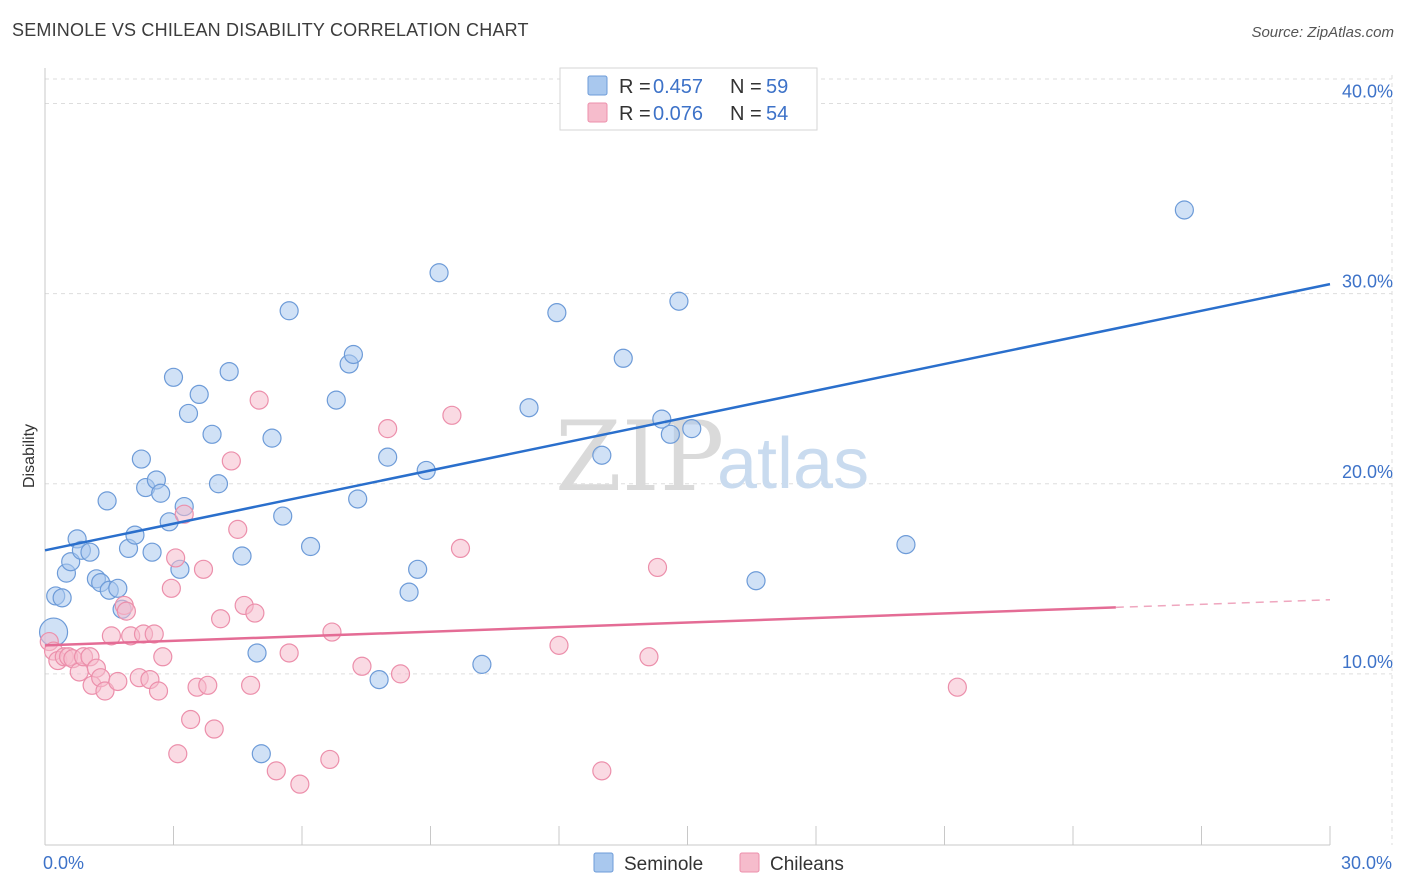 The width and height of the screenshot is (1406, 892). Describe the element at coordinates (635, 114) in the screenshot. I see `legend-r-label-chileans: R =` at that location.